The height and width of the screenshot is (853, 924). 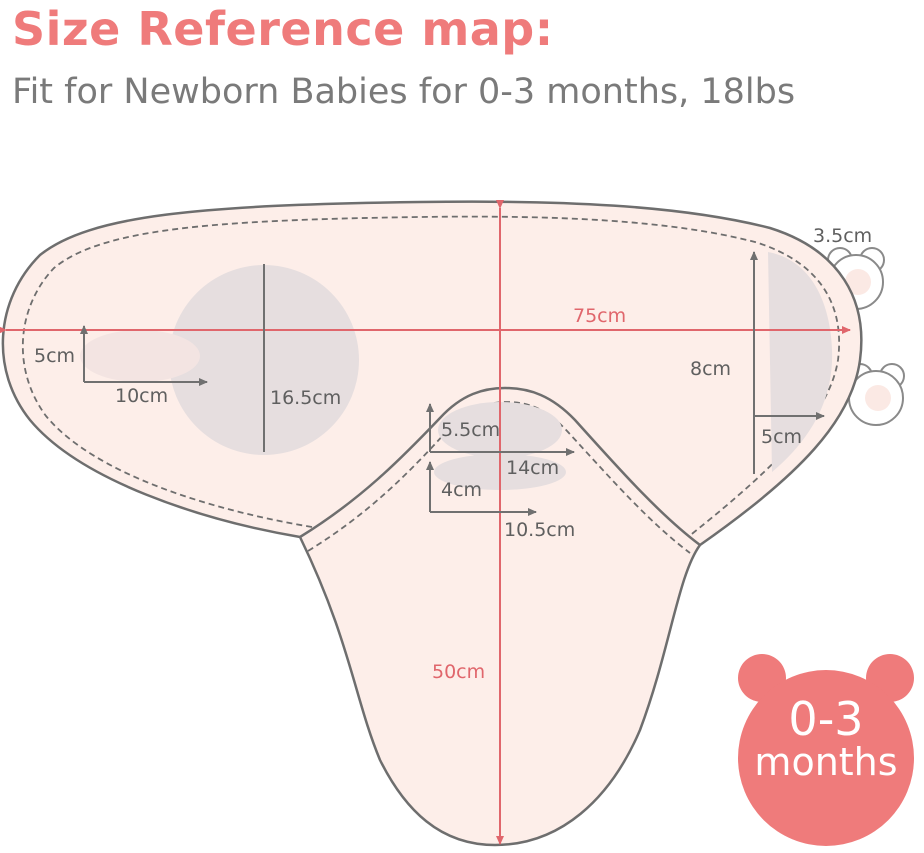 I want to click on age-badge: 0-3 months, so click(x=826, y=748).